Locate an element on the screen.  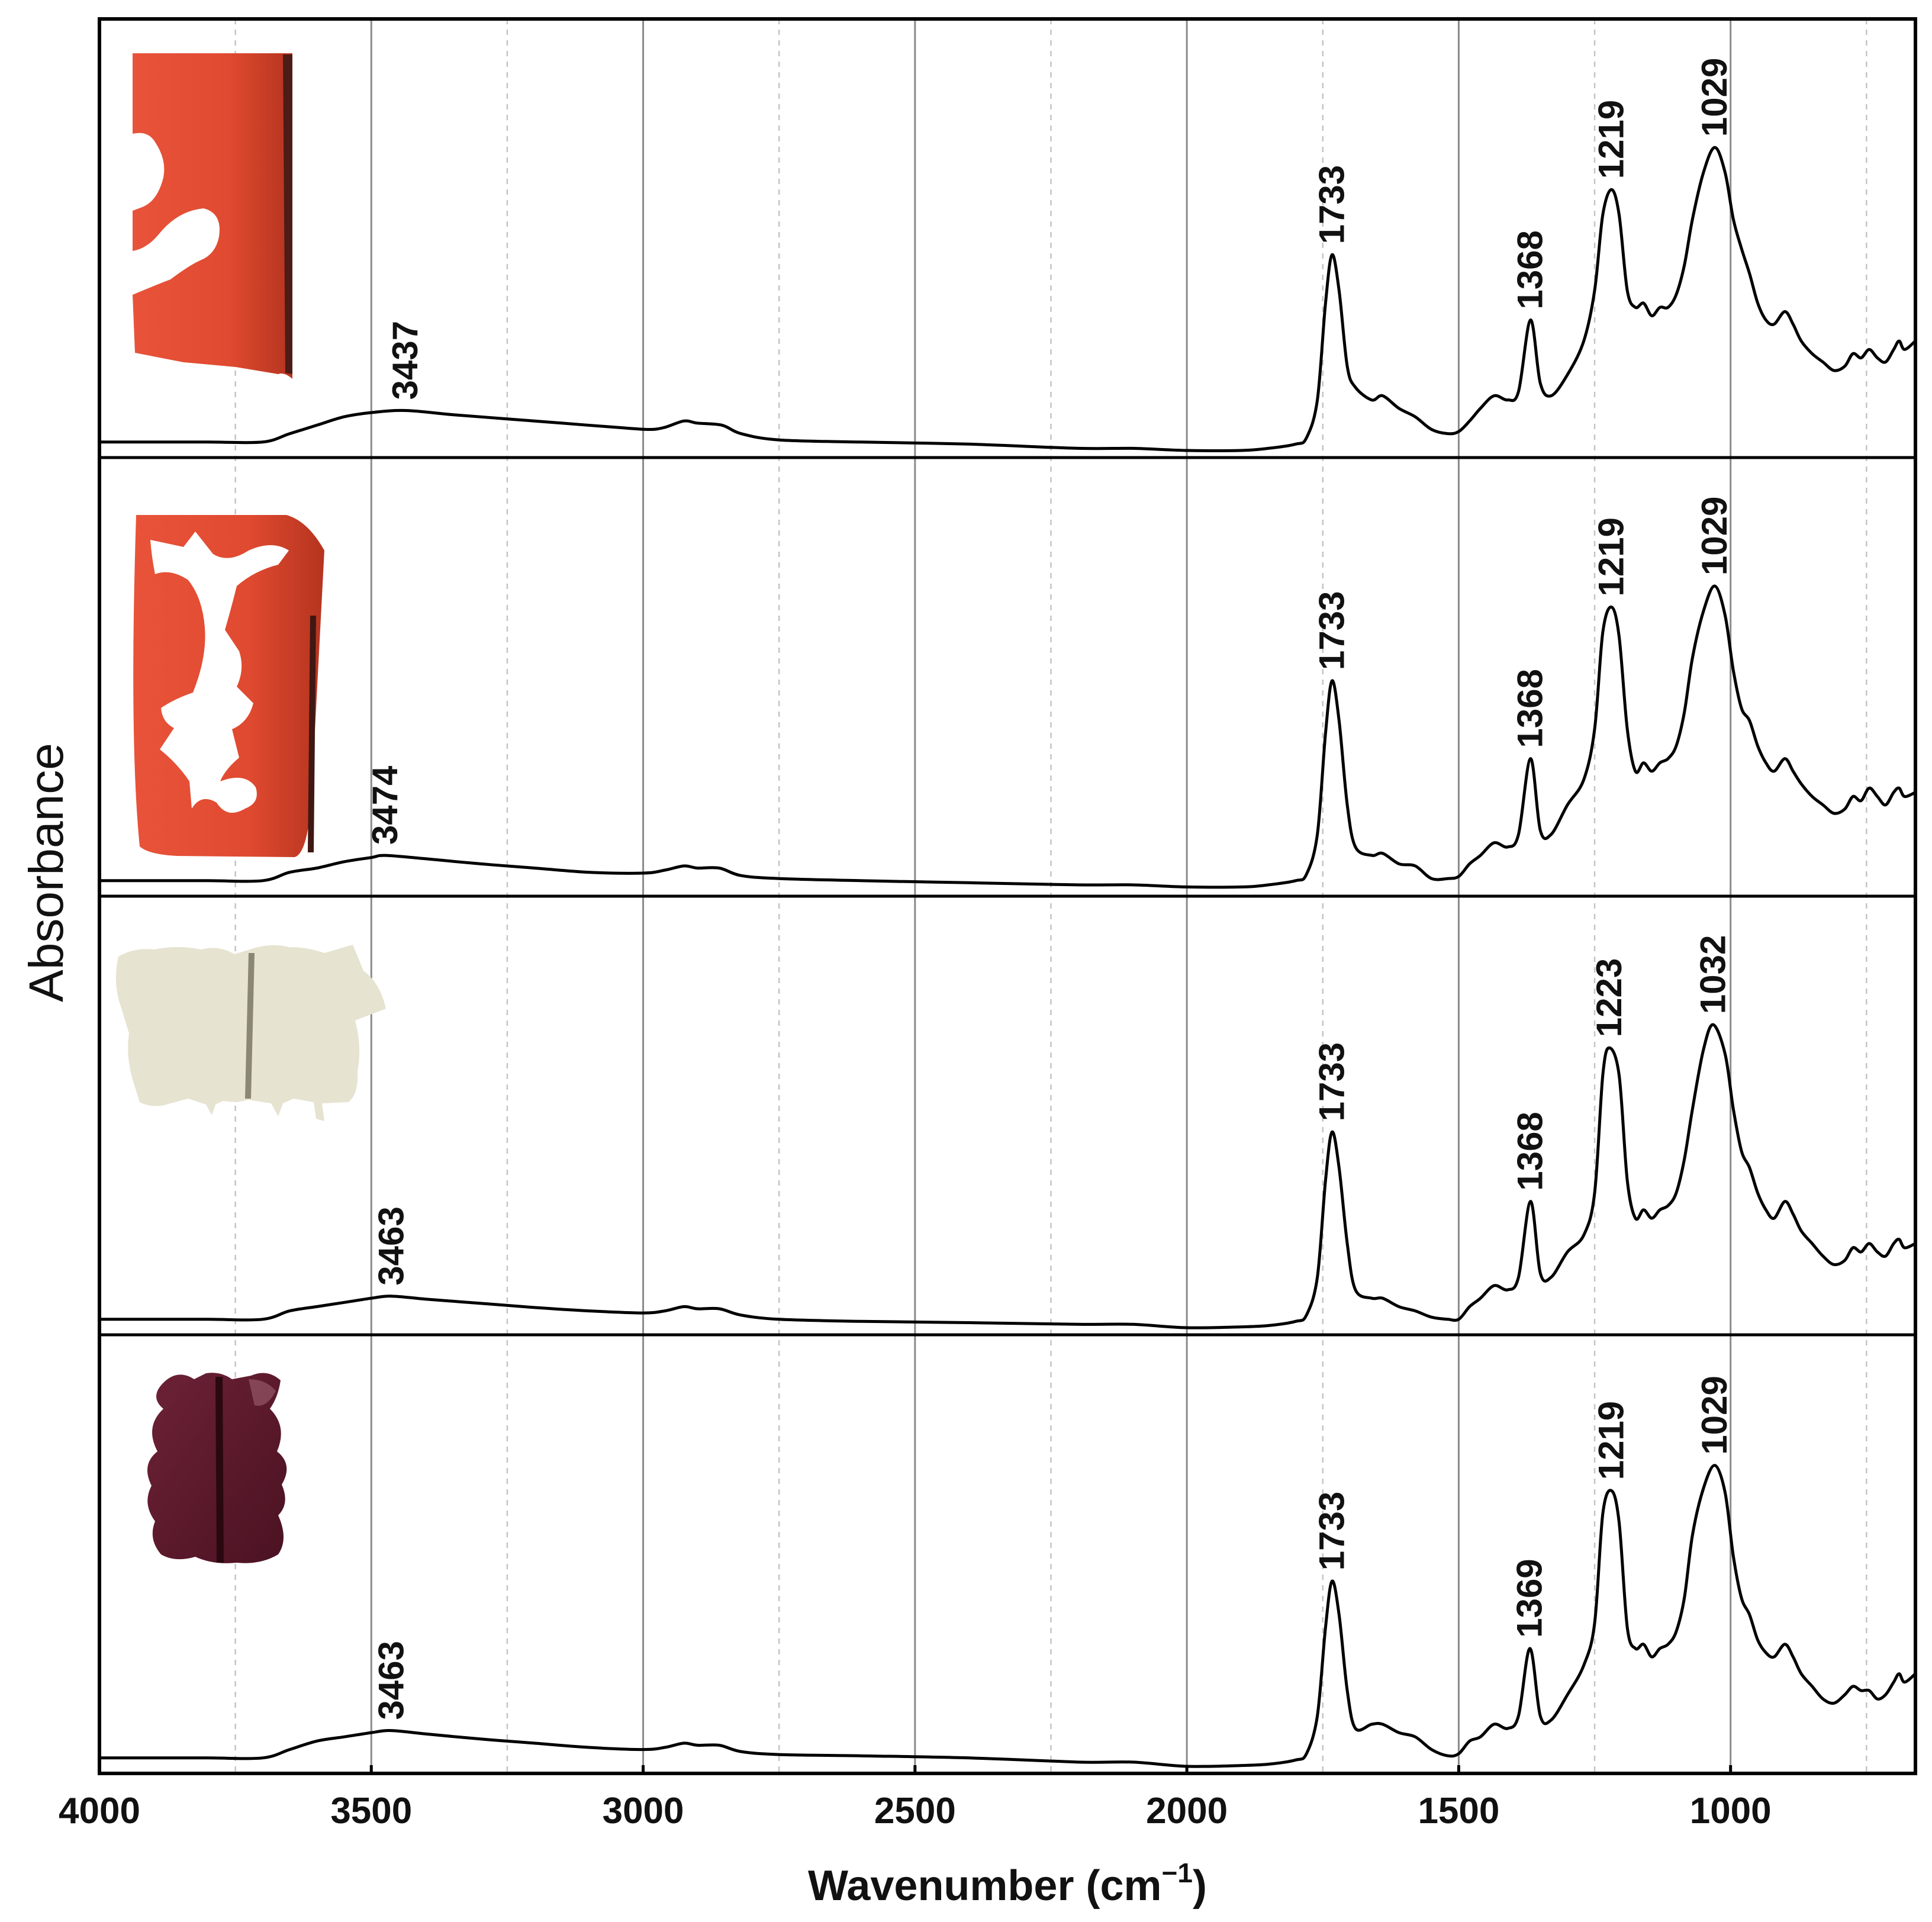
sample-1-photo is located at coordinates (212, 216).